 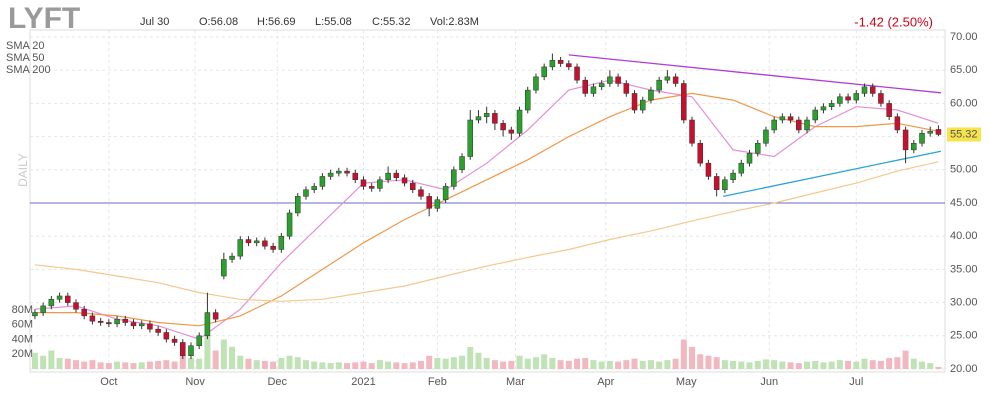 What do you see at coordinates (964, 369) in the screenshot?
I see `y-tick-label: 20.00` at bounding box center [964, 369].